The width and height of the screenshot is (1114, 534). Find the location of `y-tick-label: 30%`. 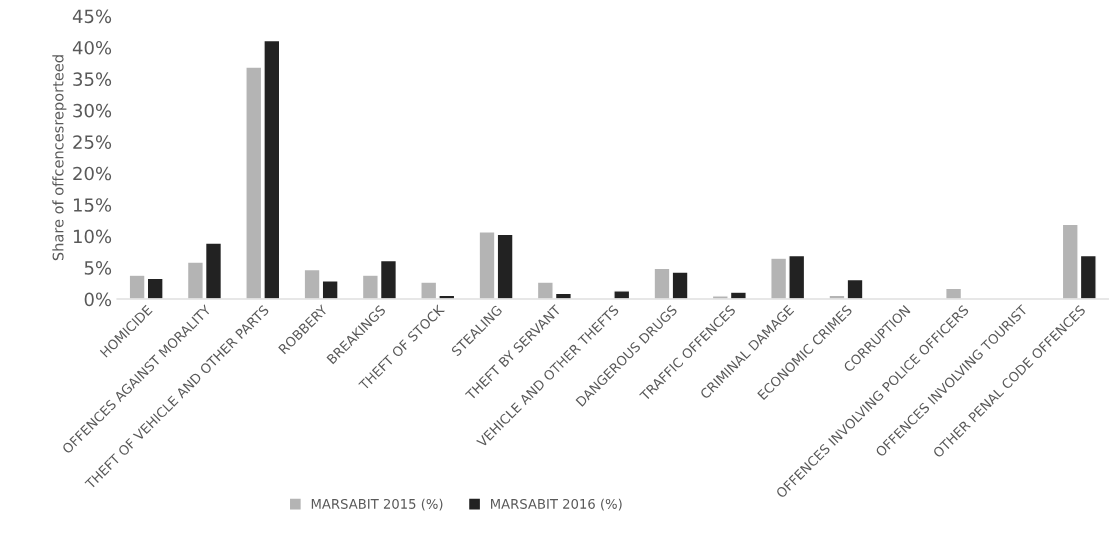

y-tick-label: 30% is located at coordinates (92, 110).